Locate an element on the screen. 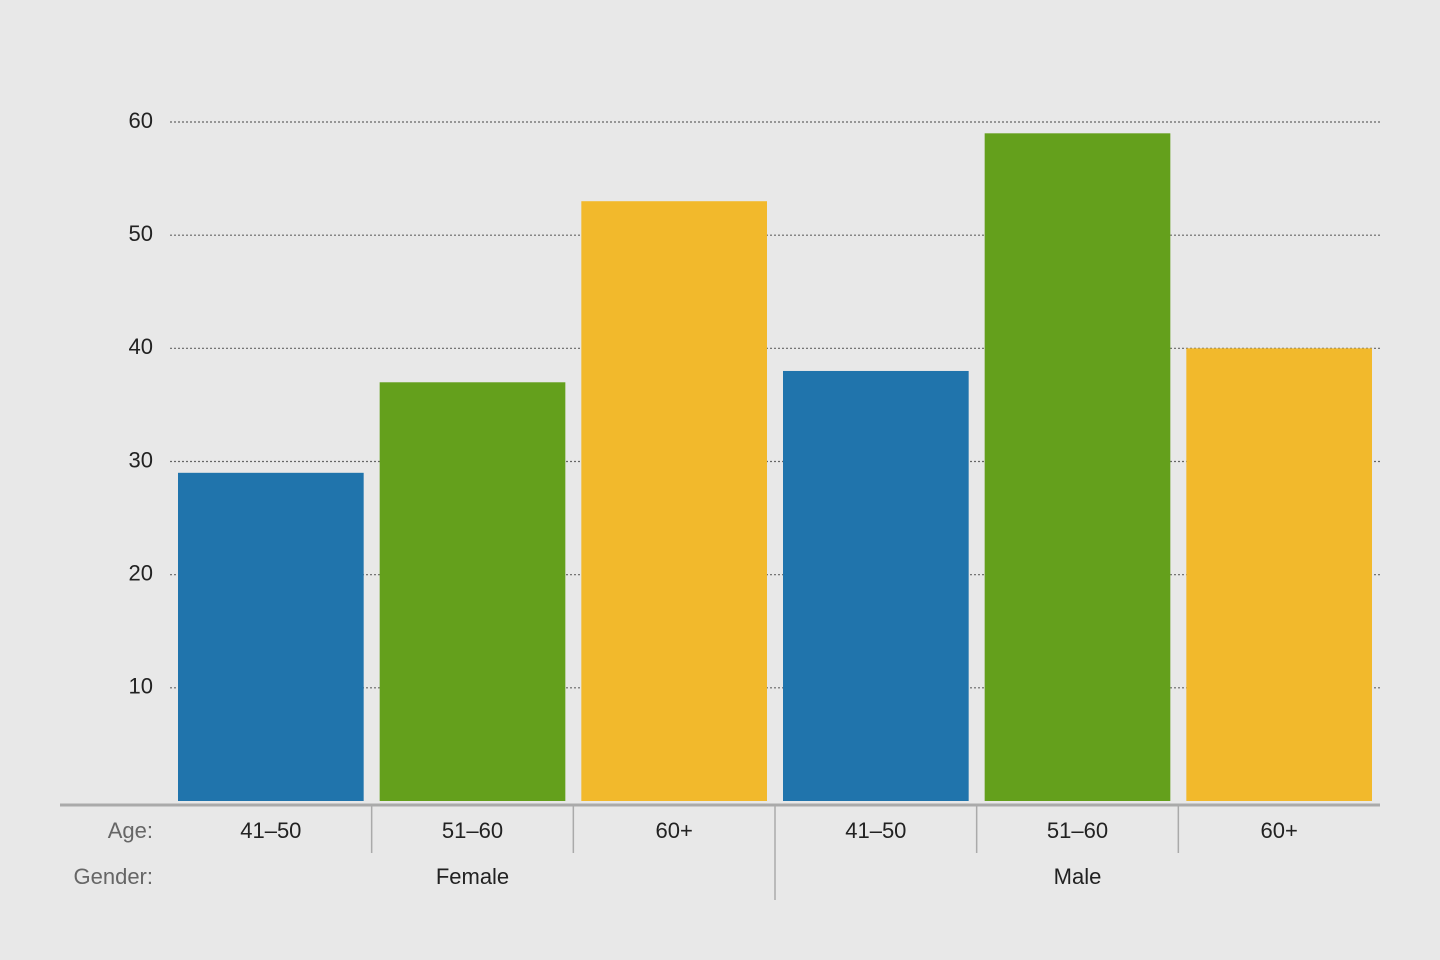 The height and width of the screenshot is (960, 1440). group-label: Male is located at coordinates (1078, 876).